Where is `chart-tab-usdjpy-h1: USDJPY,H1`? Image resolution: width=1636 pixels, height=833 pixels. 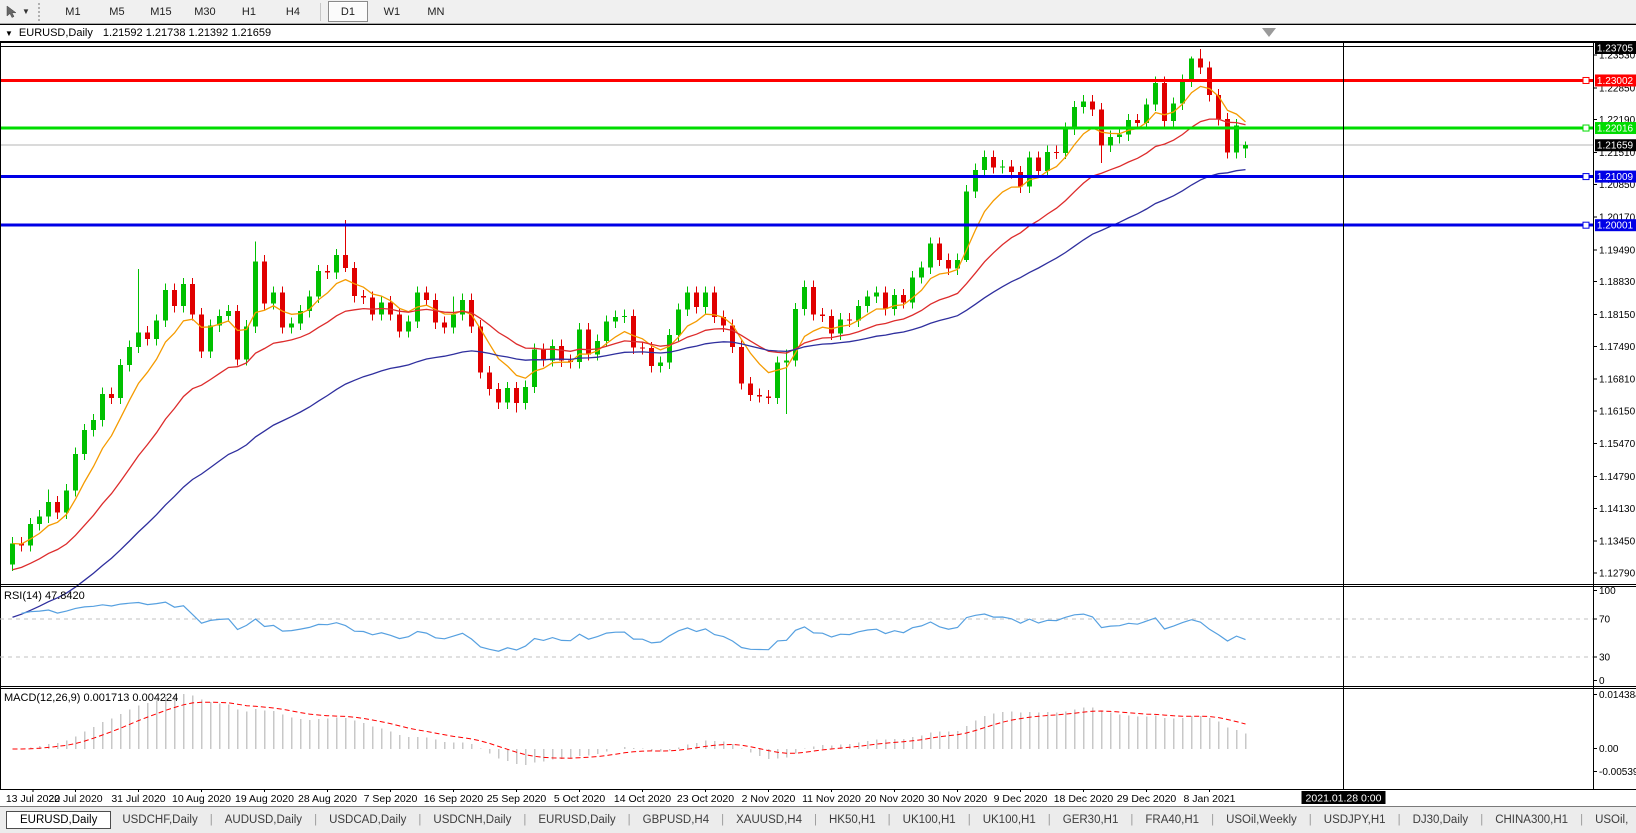
chart-tab-usdjpy-h1: USDJPY,H1 is located at coordinates (1354, 820).